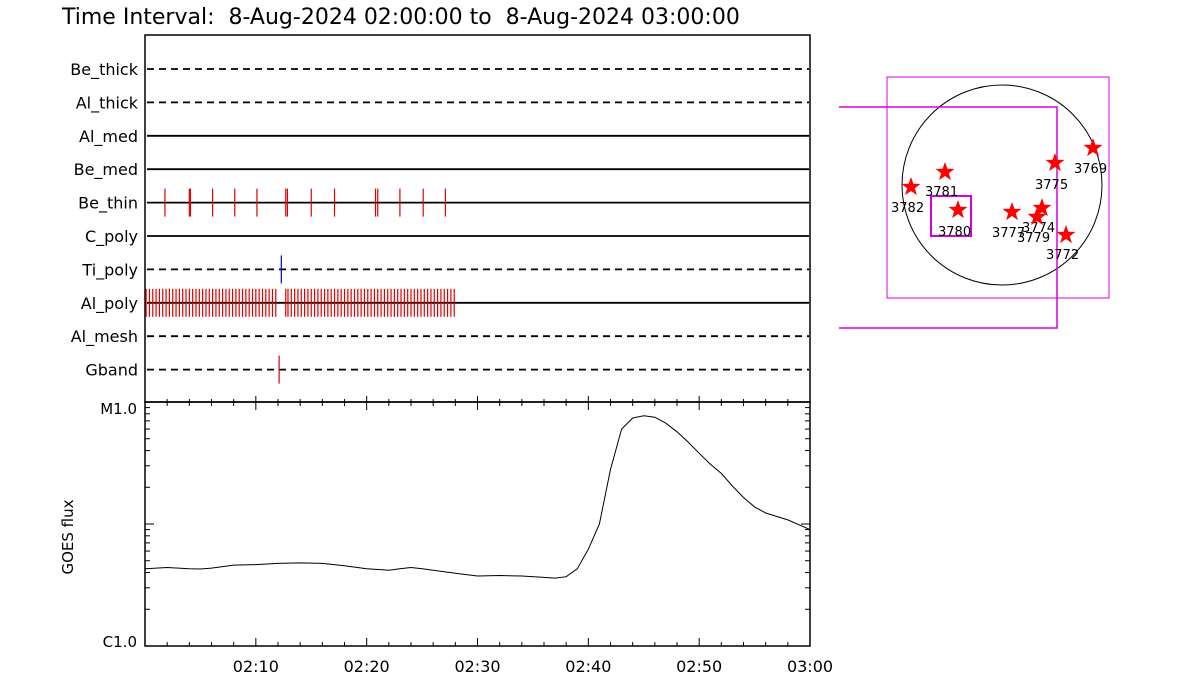  I want to click on solar-disk, so click(1002, 185).